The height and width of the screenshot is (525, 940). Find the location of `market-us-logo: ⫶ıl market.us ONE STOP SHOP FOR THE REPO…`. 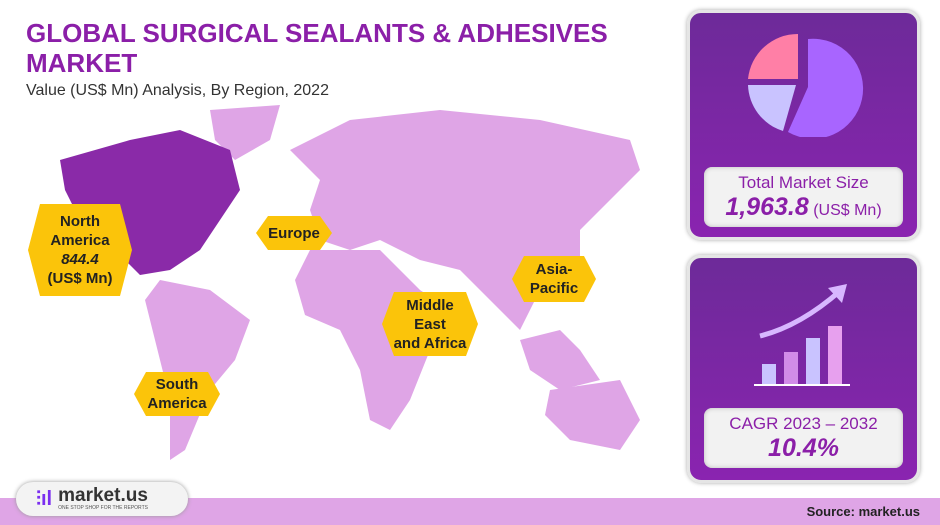

market-us-logo: ⫶ıl market.us ONE STOP SHOP FOR THE REPO… is located at coordinates (102, 499).